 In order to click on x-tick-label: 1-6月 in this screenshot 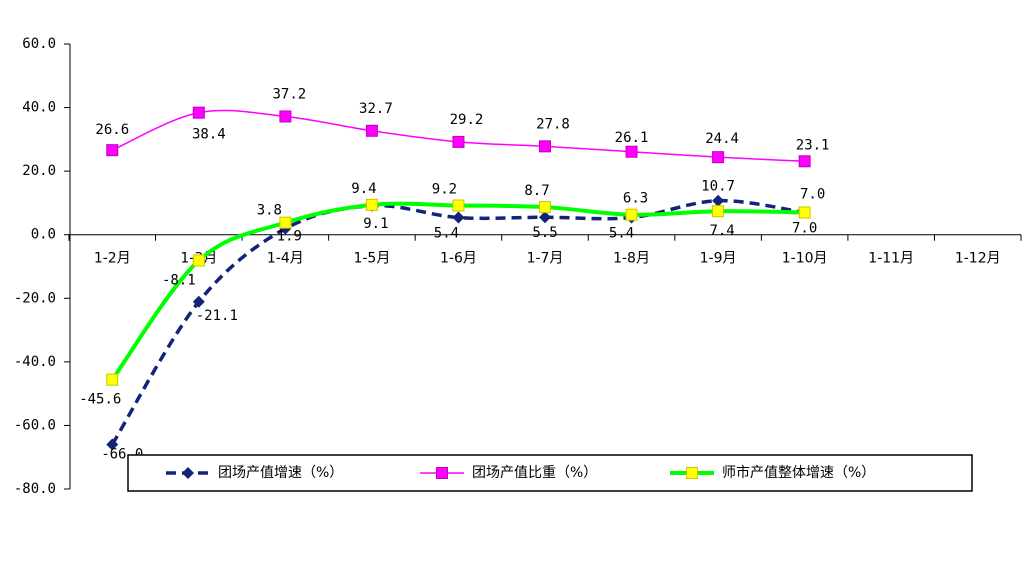, I will do `click(458, 259)`.